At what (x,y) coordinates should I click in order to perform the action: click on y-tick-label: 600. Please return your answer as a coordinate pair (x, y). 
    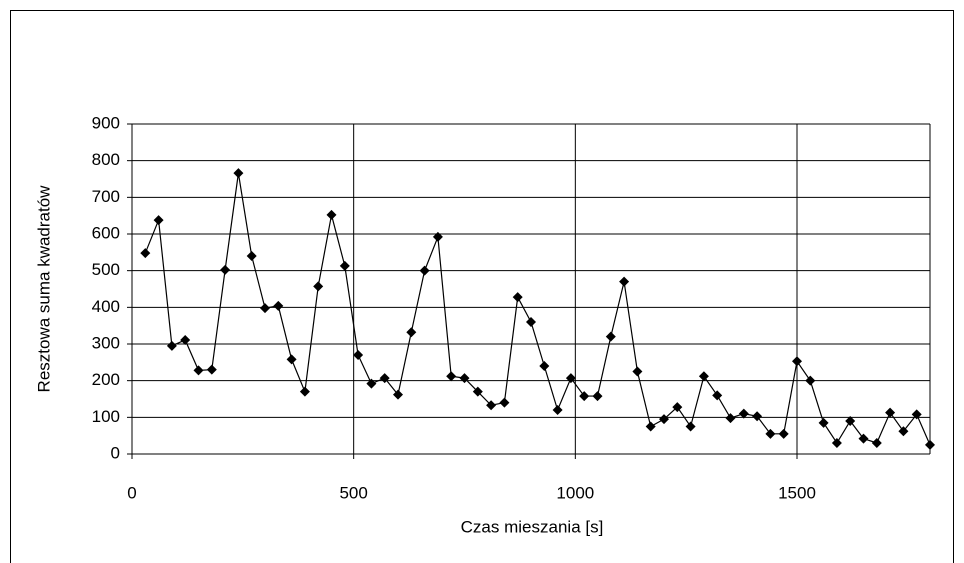
    Looking at the image, I should click on (106, 232).